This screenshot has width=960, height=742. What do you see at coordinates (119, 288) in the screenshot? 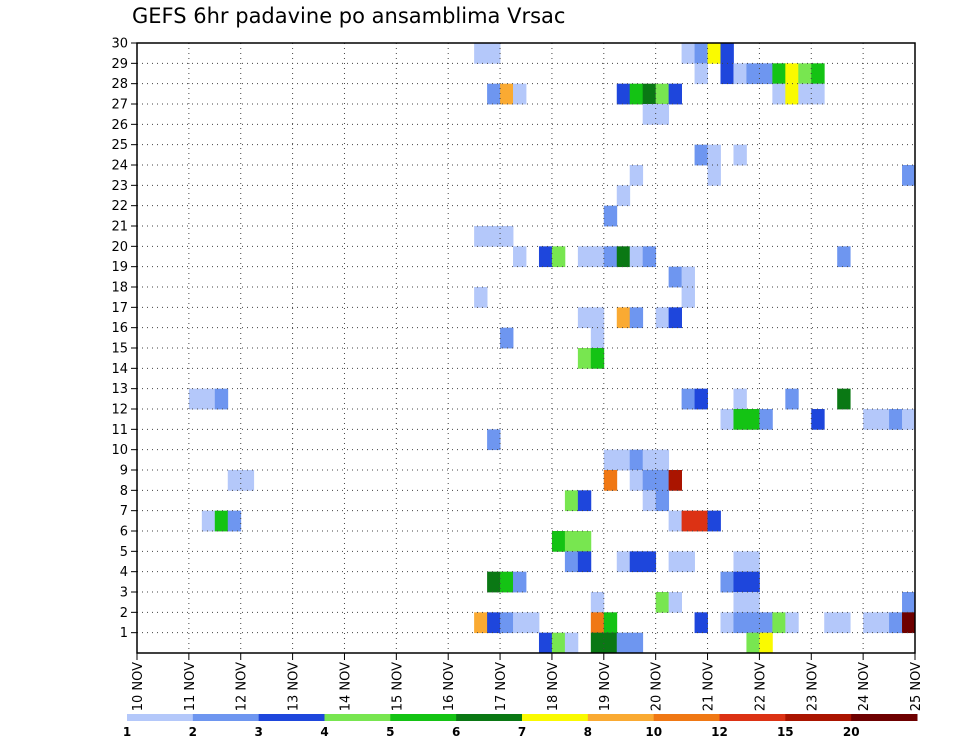
I see `y-tick-label: 18` at bounding box center [119, 288].